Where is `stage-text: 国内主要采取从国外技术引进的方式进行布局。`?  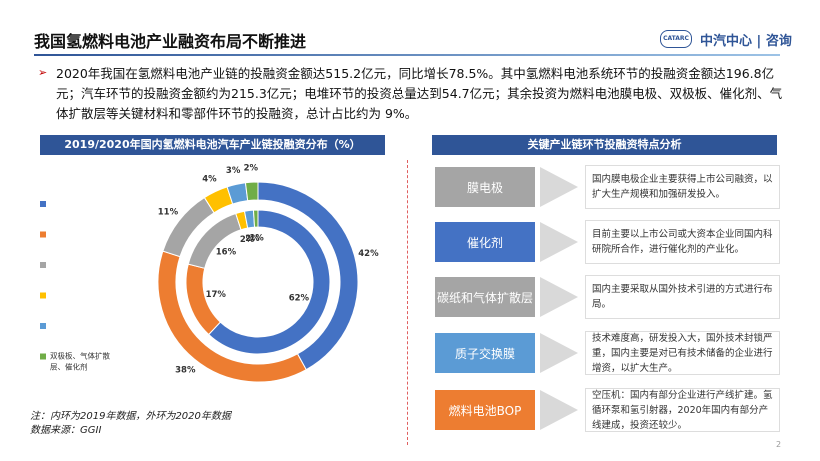
stage-text: 国内主要采取从国外技术引进的方式进行布局。 is located at coordinates (682, 297).